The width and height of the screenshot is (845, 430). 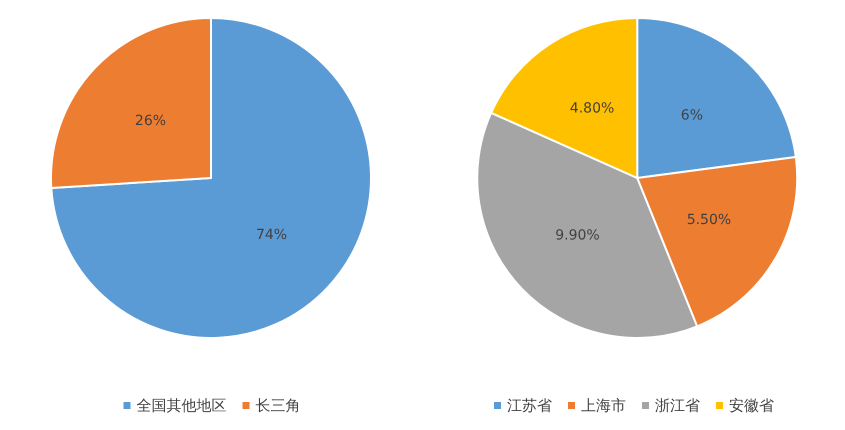 What do you see at coordinates (592, 108) in the screenshot?
I see `data-label: 4.80%` at bounding box center [592, 108].